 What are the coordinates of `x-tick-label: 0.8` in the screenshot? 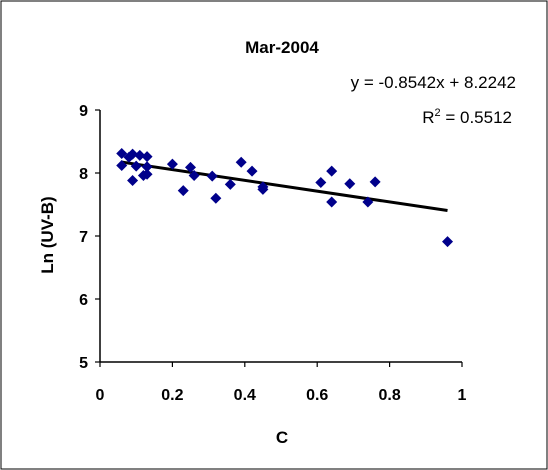 It's located at (389, 395).